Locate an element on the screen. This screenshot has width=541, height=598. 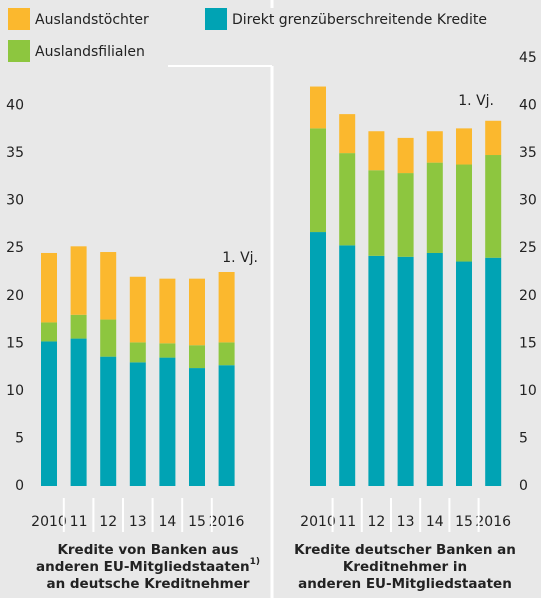
footnote-marker: 1) is located at coordinates (255, 562).